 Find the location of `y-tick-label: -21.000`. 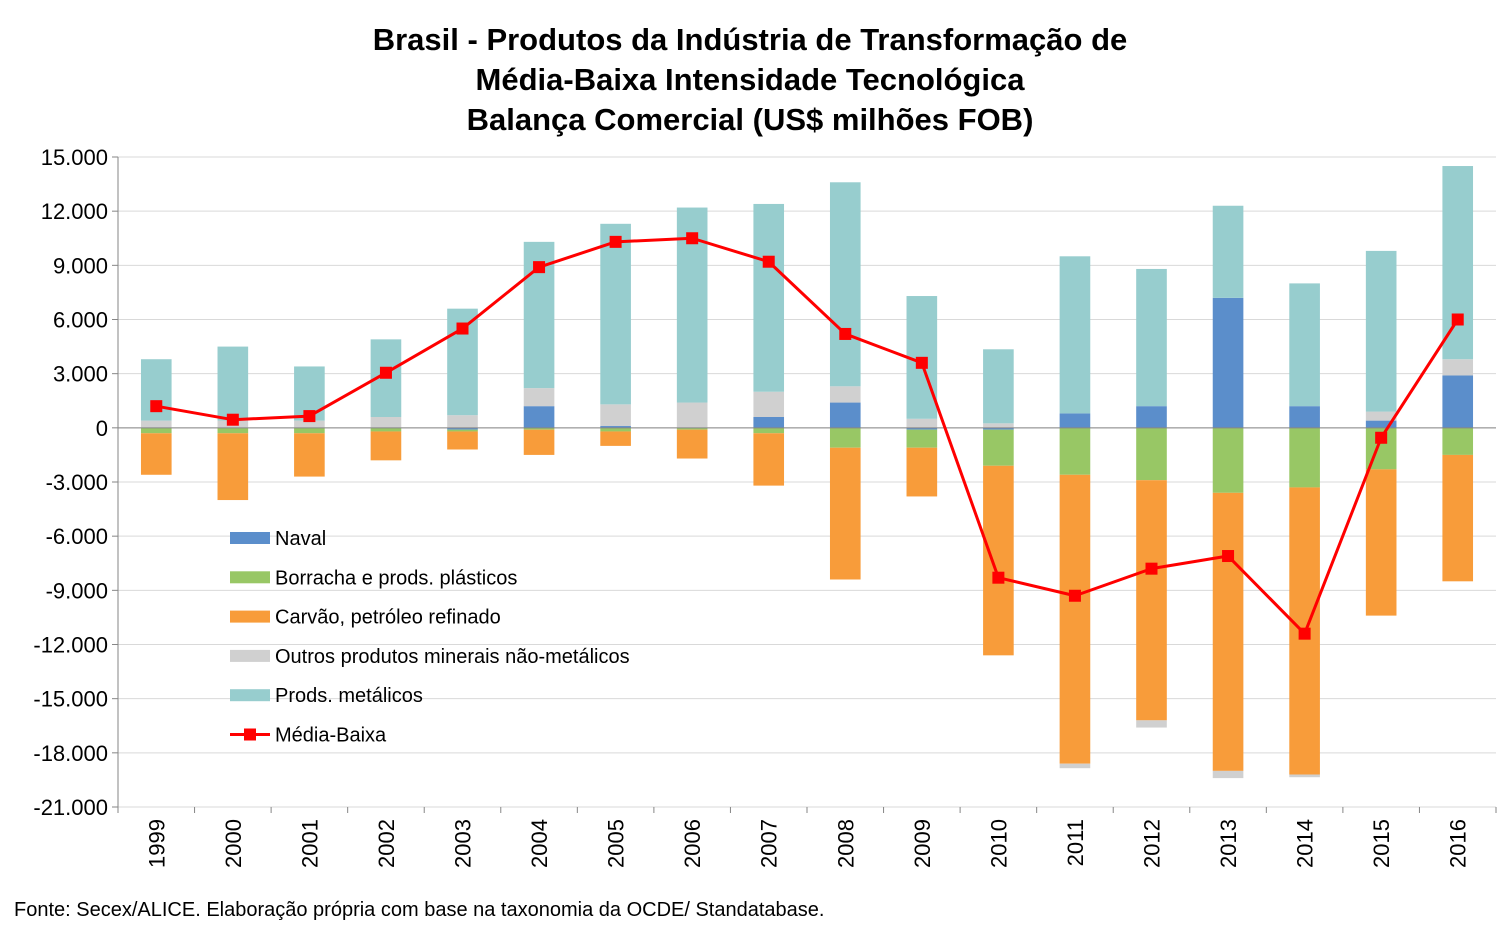

y-tick-label: -21.000 is located at coordinates (70, 807).